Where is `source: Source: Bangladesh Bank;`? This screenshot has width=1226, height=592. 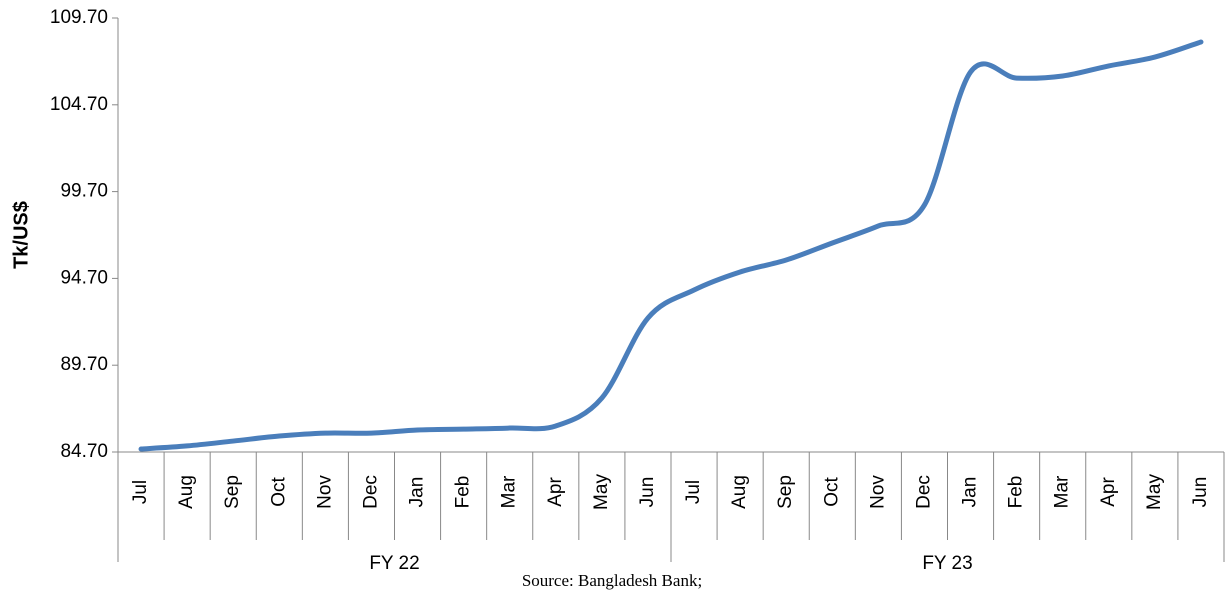
source: Source: Bangladesh Bank; is located at coordinates (612, 580).